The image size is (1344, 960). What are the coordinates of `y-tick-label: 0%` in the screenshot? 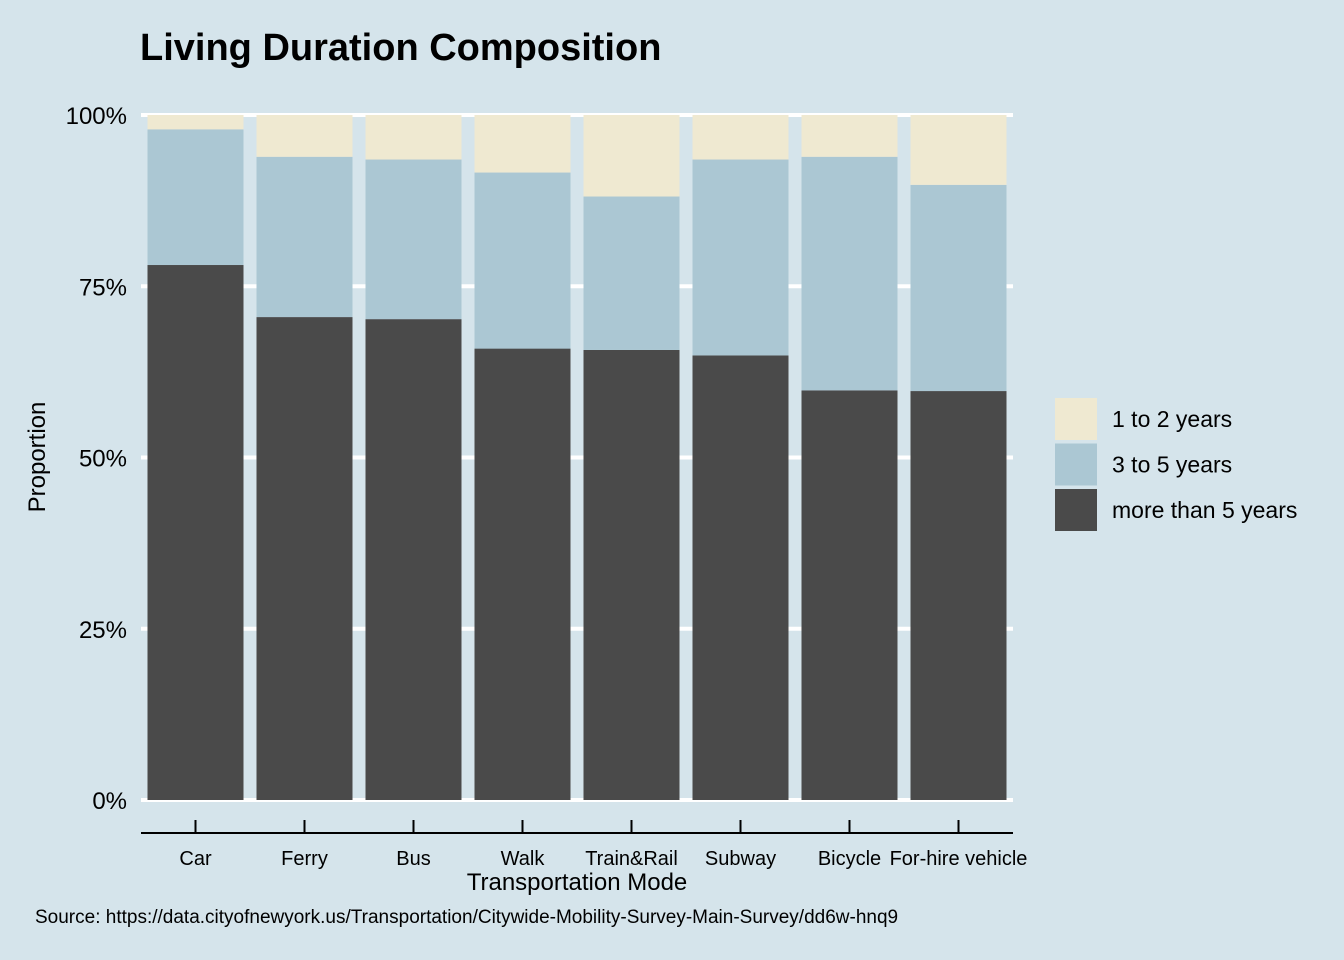 It's located at (109, 801).